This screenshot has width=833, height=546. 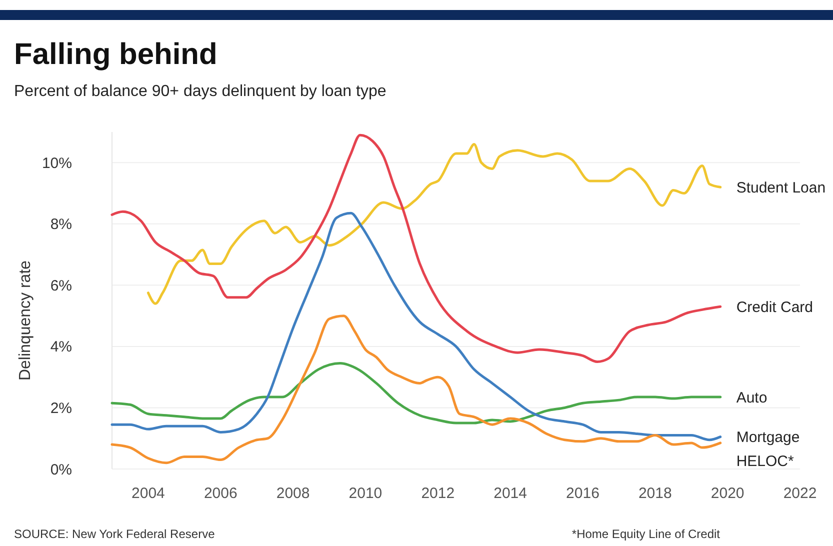 What do you see at coordinates (61, 225) in the screenshot?
I see `y-tick-label: 8%` at bounding box center [61, 225].